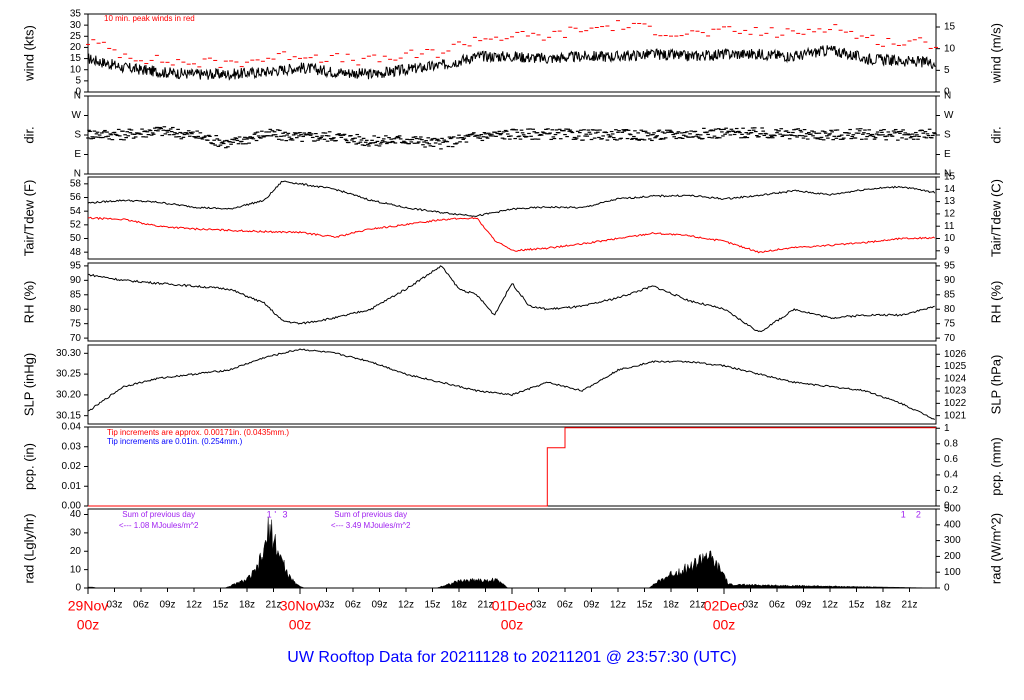 The height and width of the screenshot is (700, 1024). Describe the element at coordinates (952, 572) in the screenshot. I see `ytick-label-right-rad: 100` at that location.